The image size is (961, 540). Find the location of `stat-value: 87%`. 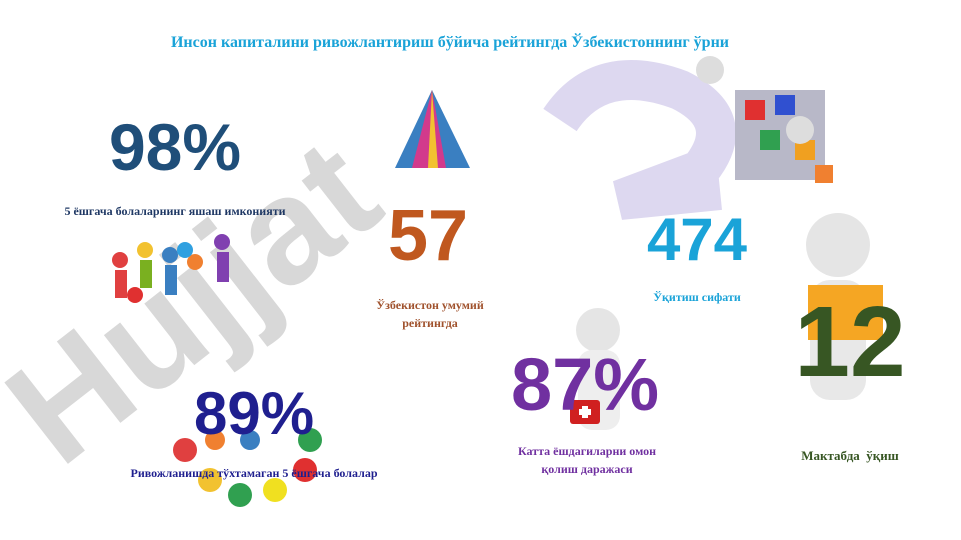

stat-value: 87% is located at coordinates (585, 384).